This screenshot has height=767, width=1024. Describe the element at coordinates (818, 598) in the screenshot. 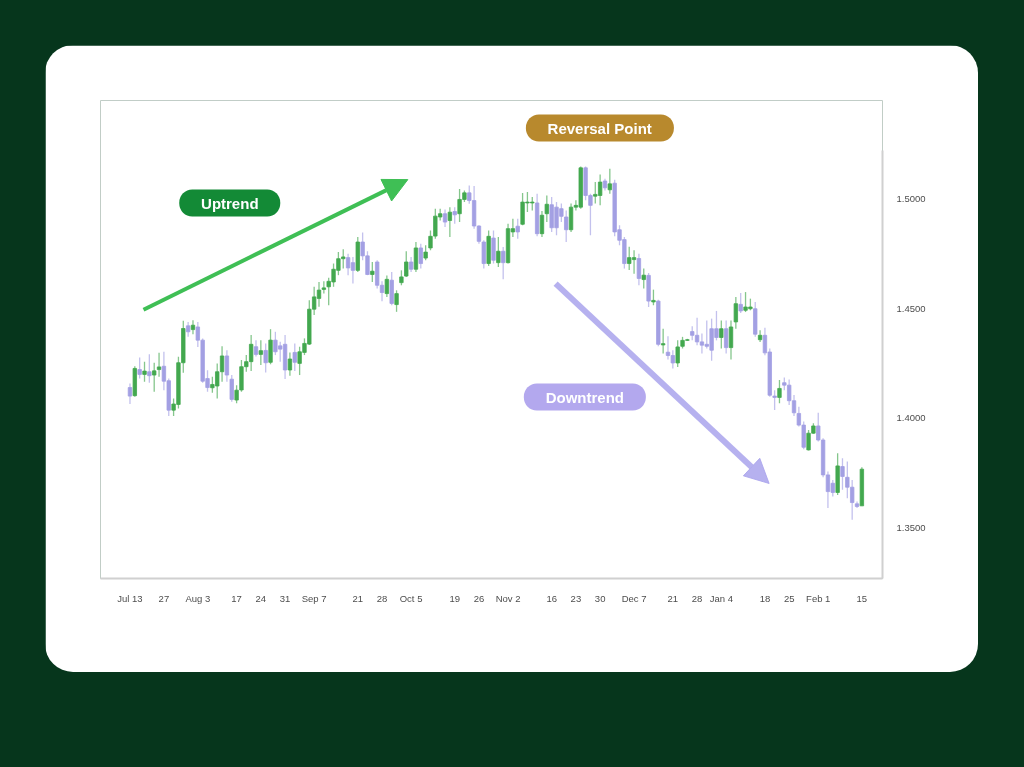

I see `x-tick-label: Feb 1` at that location.